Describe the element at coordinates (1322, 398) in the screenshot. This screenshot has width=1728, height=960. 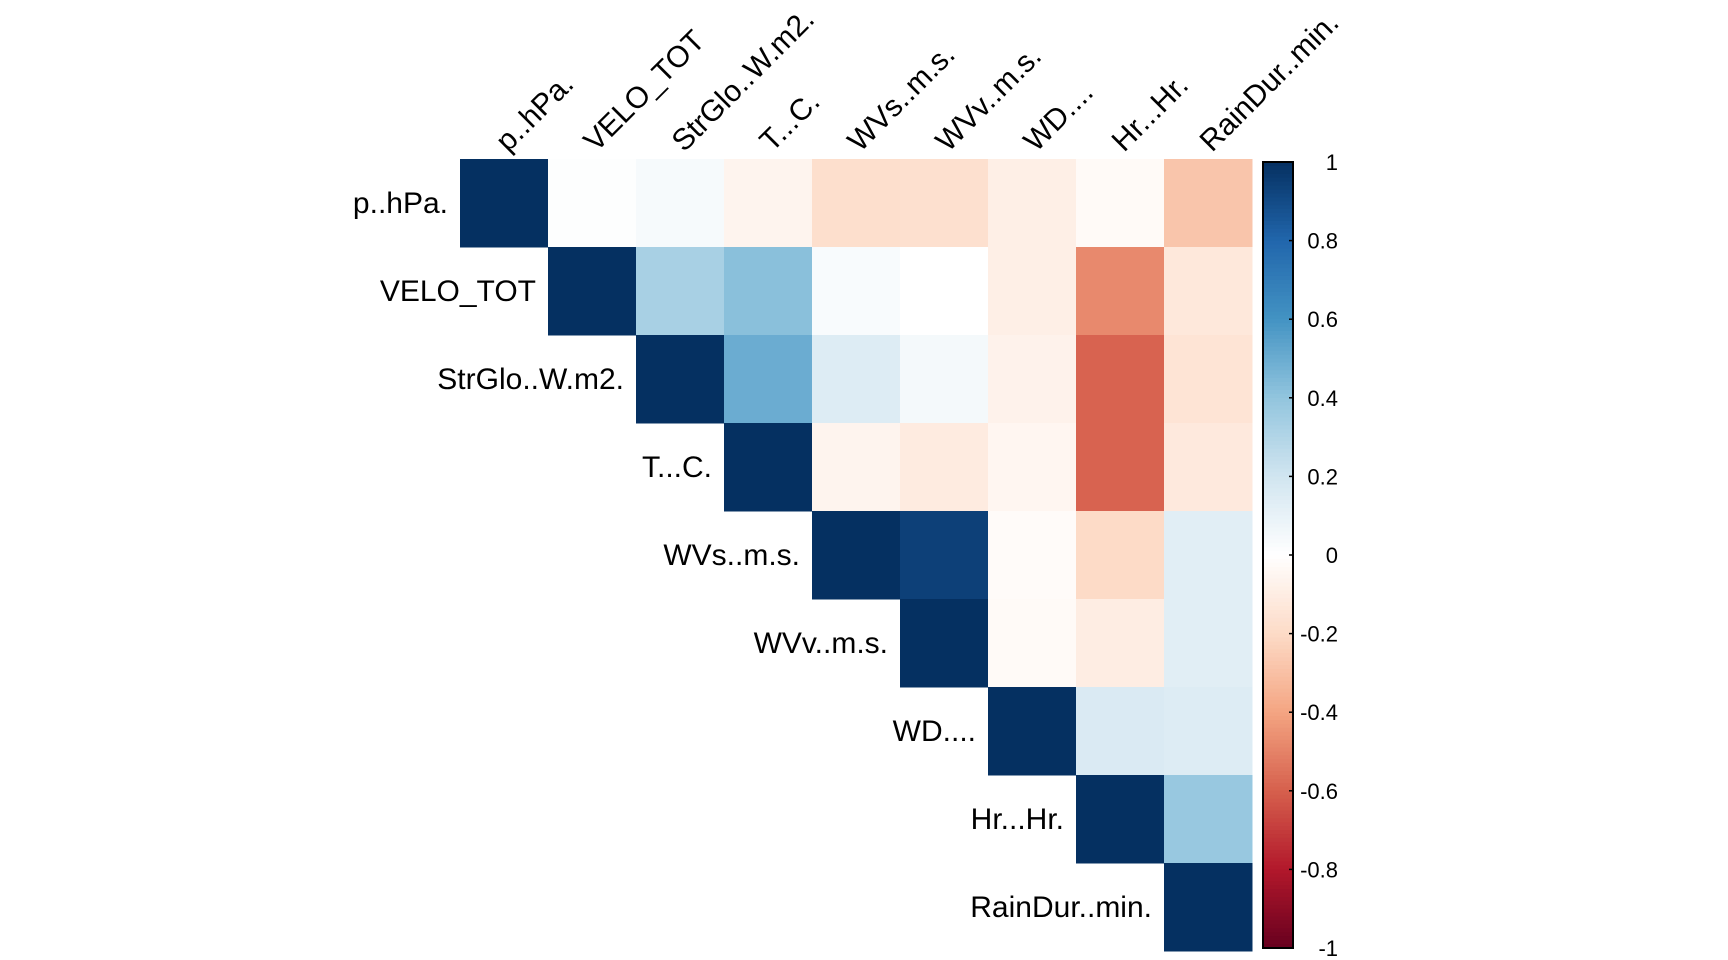
I see `colorbar-tick-label: 0.4` at that location.